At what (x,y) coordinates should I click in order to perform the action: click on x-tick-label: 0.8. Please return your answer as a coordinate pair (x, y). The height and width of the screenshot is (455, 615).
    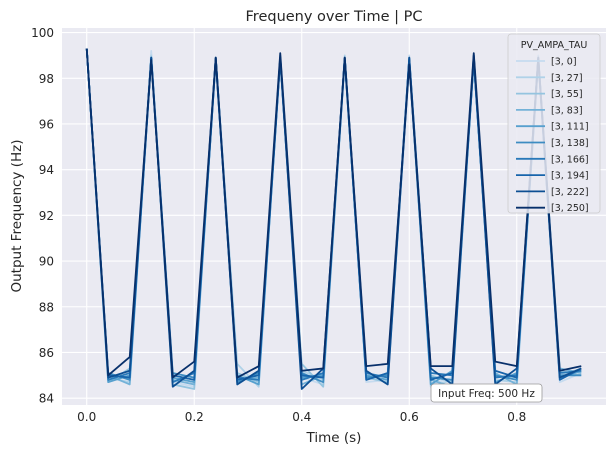
    Looking at the image, I should click on (516, 417).